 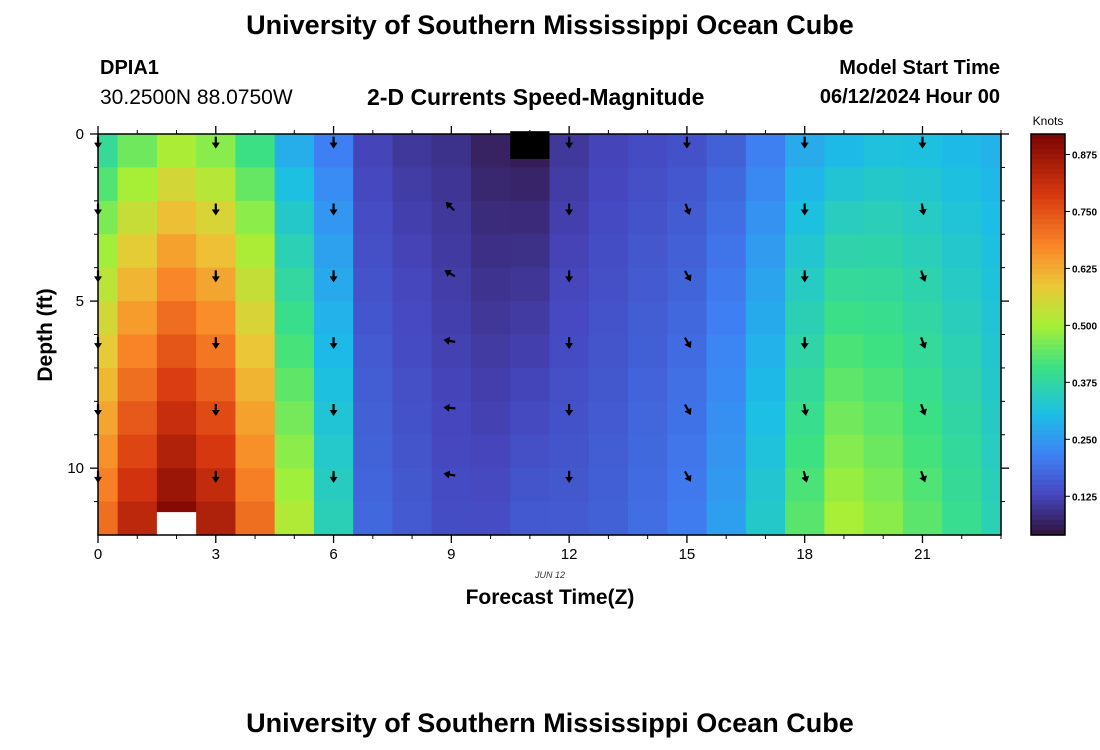 I want to click on x-tick-label: 6, so click(x=333, y=554).